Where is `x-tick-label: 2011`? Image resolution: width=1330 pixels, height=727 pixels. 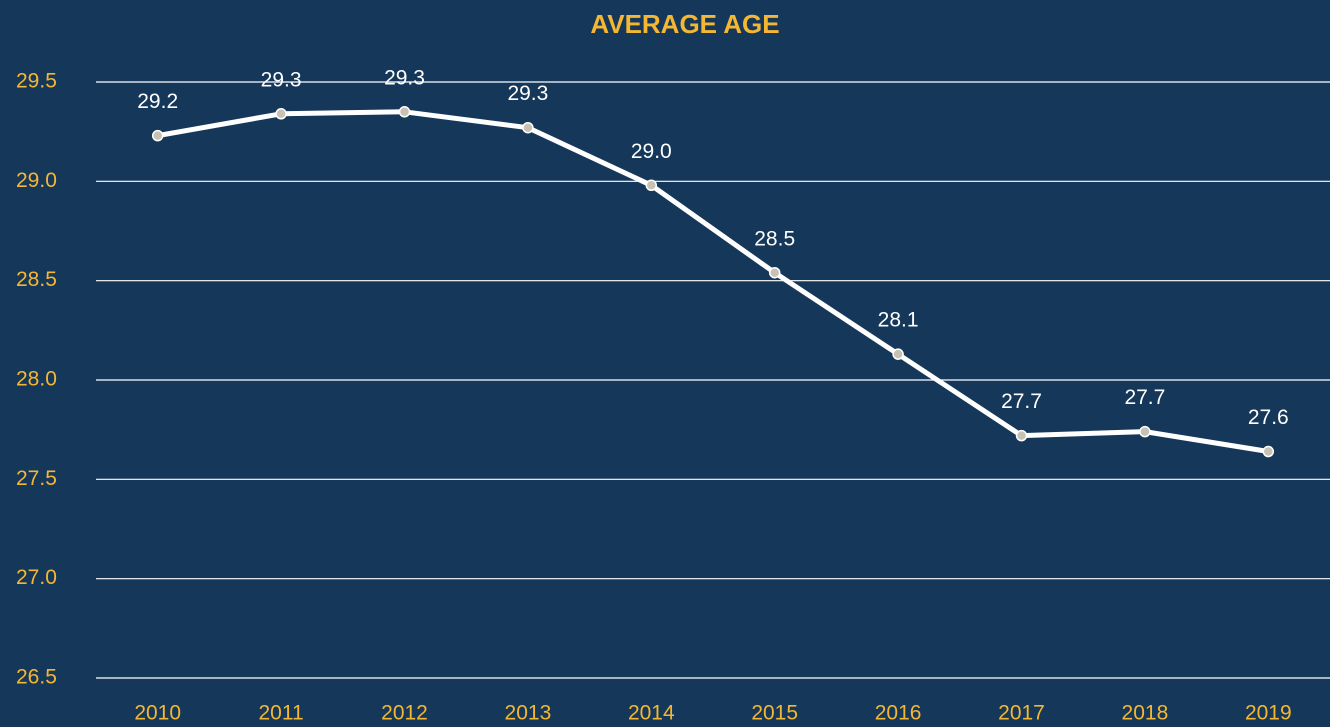
x-tick-label: 2011 is located at coordinates (281, 713).